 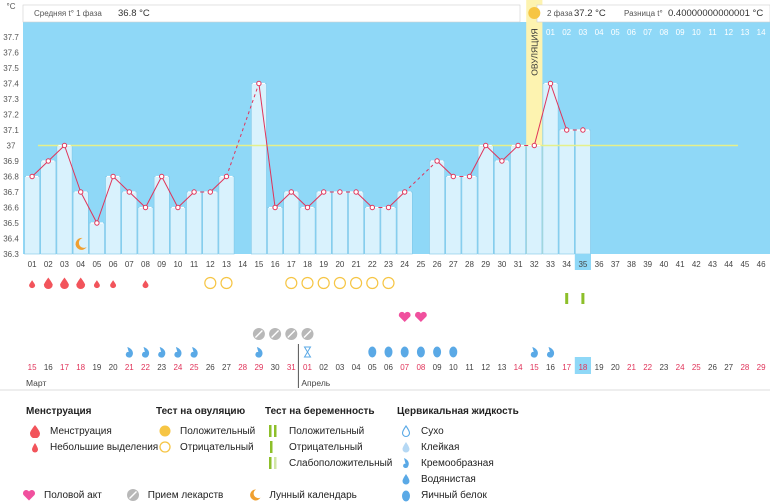 What do you see at coordinates (744, 32) in the screenshot?
I see `phase2-day-label: 13` at bounding box center [744, 32].